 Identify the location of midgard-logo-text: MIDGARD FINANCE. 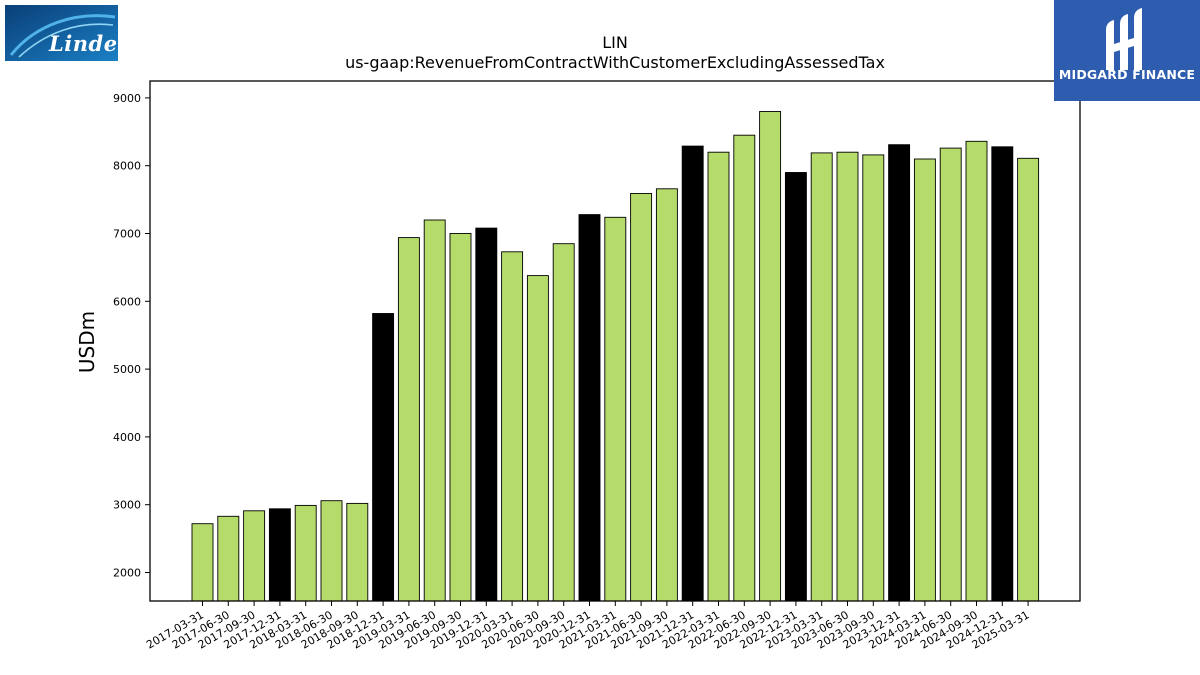
(1127, 74).